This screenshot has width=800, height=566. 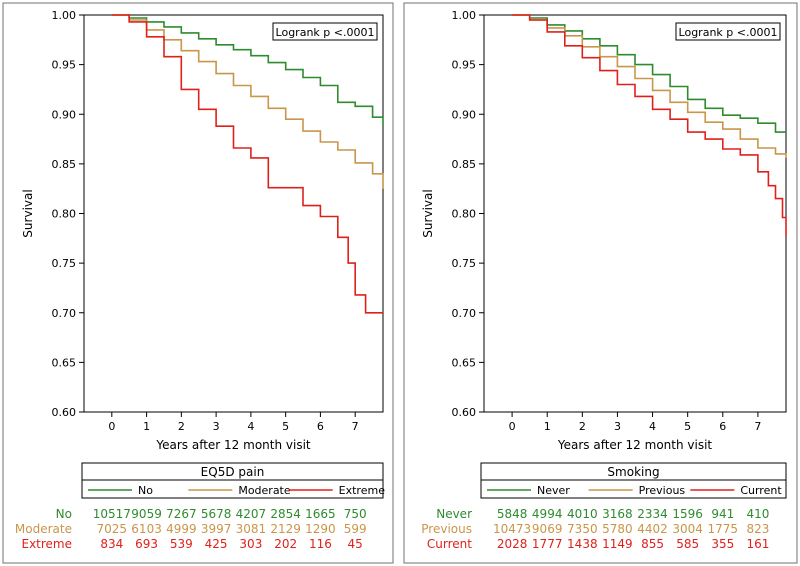 What do you see at coordinates (687, 529) in the screenshot?
I see `at-risk-count: 3004` at bounding box center [687, 529].